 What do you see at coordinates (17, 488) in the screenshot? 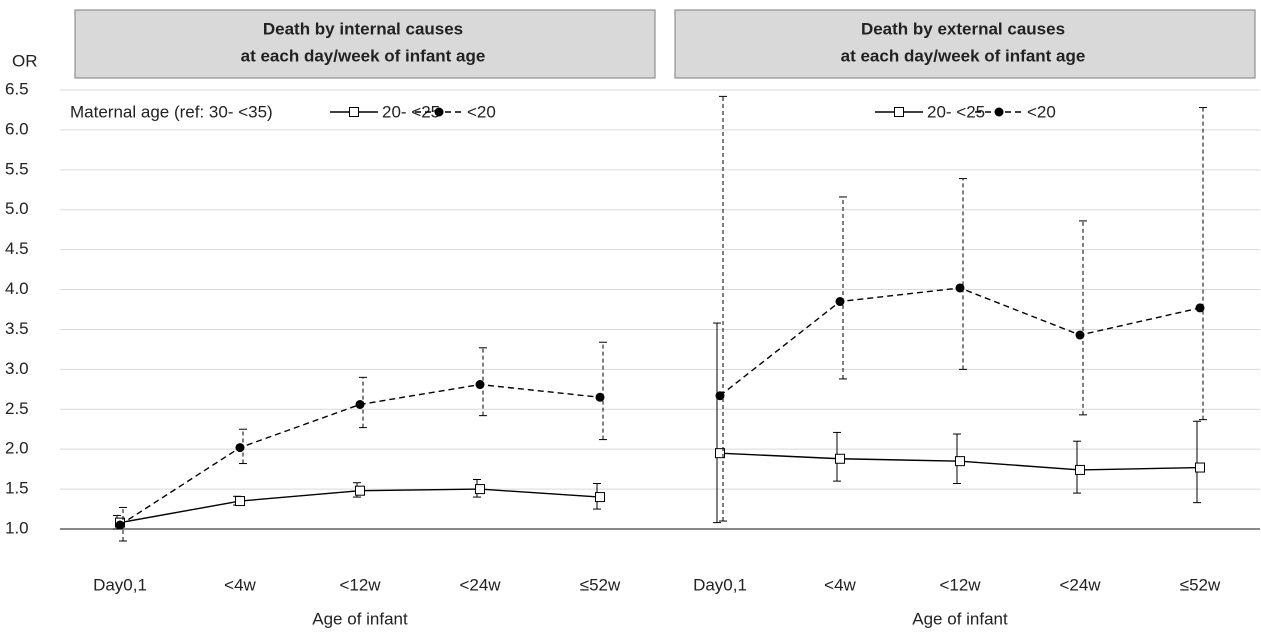
I see `y-tick-label: 1.5` at bounding box center [17, 488].